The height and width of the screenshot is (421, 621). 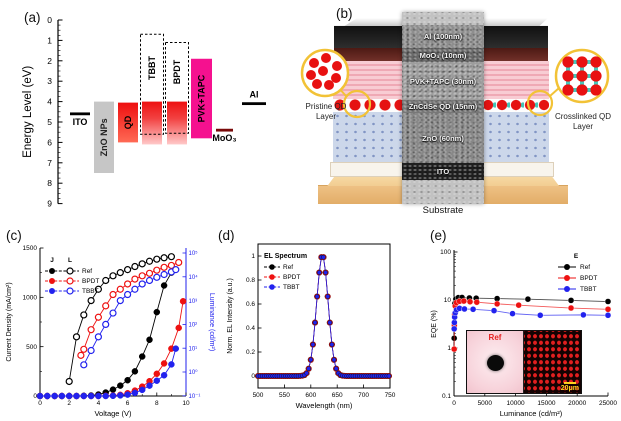 What do you see at coordinates (443, 171) in the screenshot?
I see `sem-layer-label-5: ITO` at bounding box center [443, 171].